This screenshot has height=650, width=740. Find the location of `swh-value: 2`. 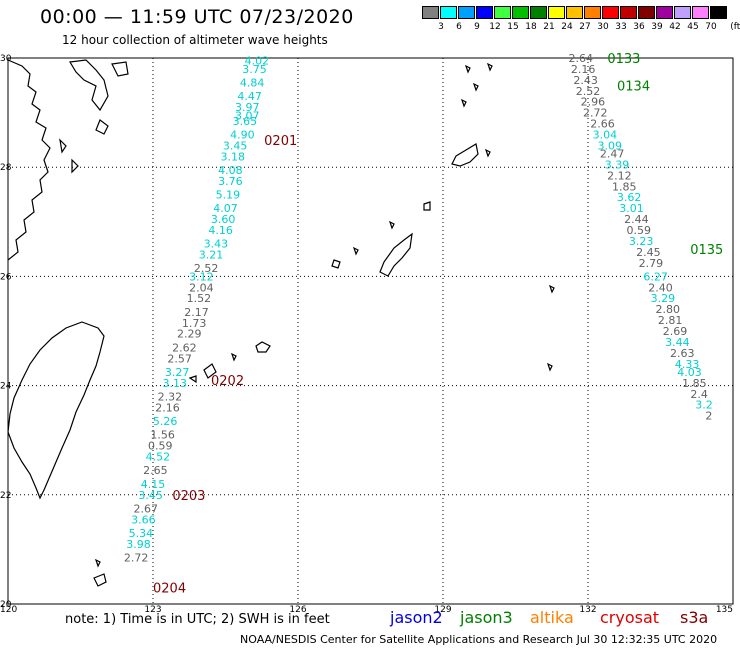

swh-value: 2 is located at coordinates (708, 416).